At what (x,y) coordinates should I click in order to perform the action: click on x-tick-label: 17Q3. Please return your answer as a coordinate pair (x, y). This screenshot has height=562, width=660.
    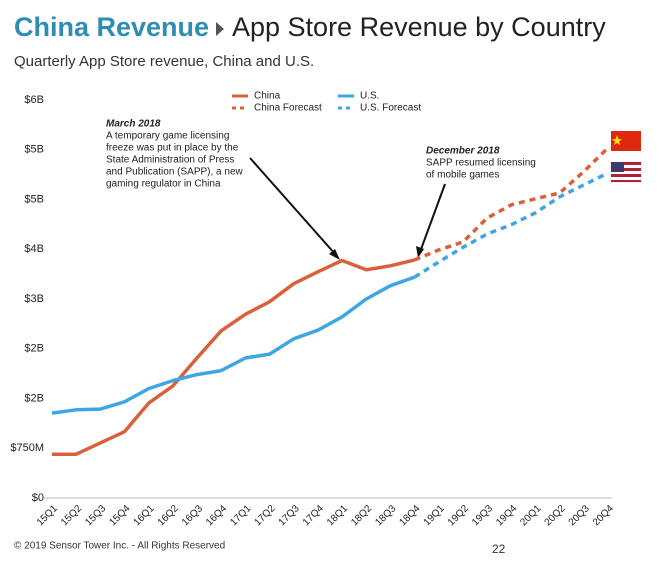
    Looking at the image, I should click on (289, 515).